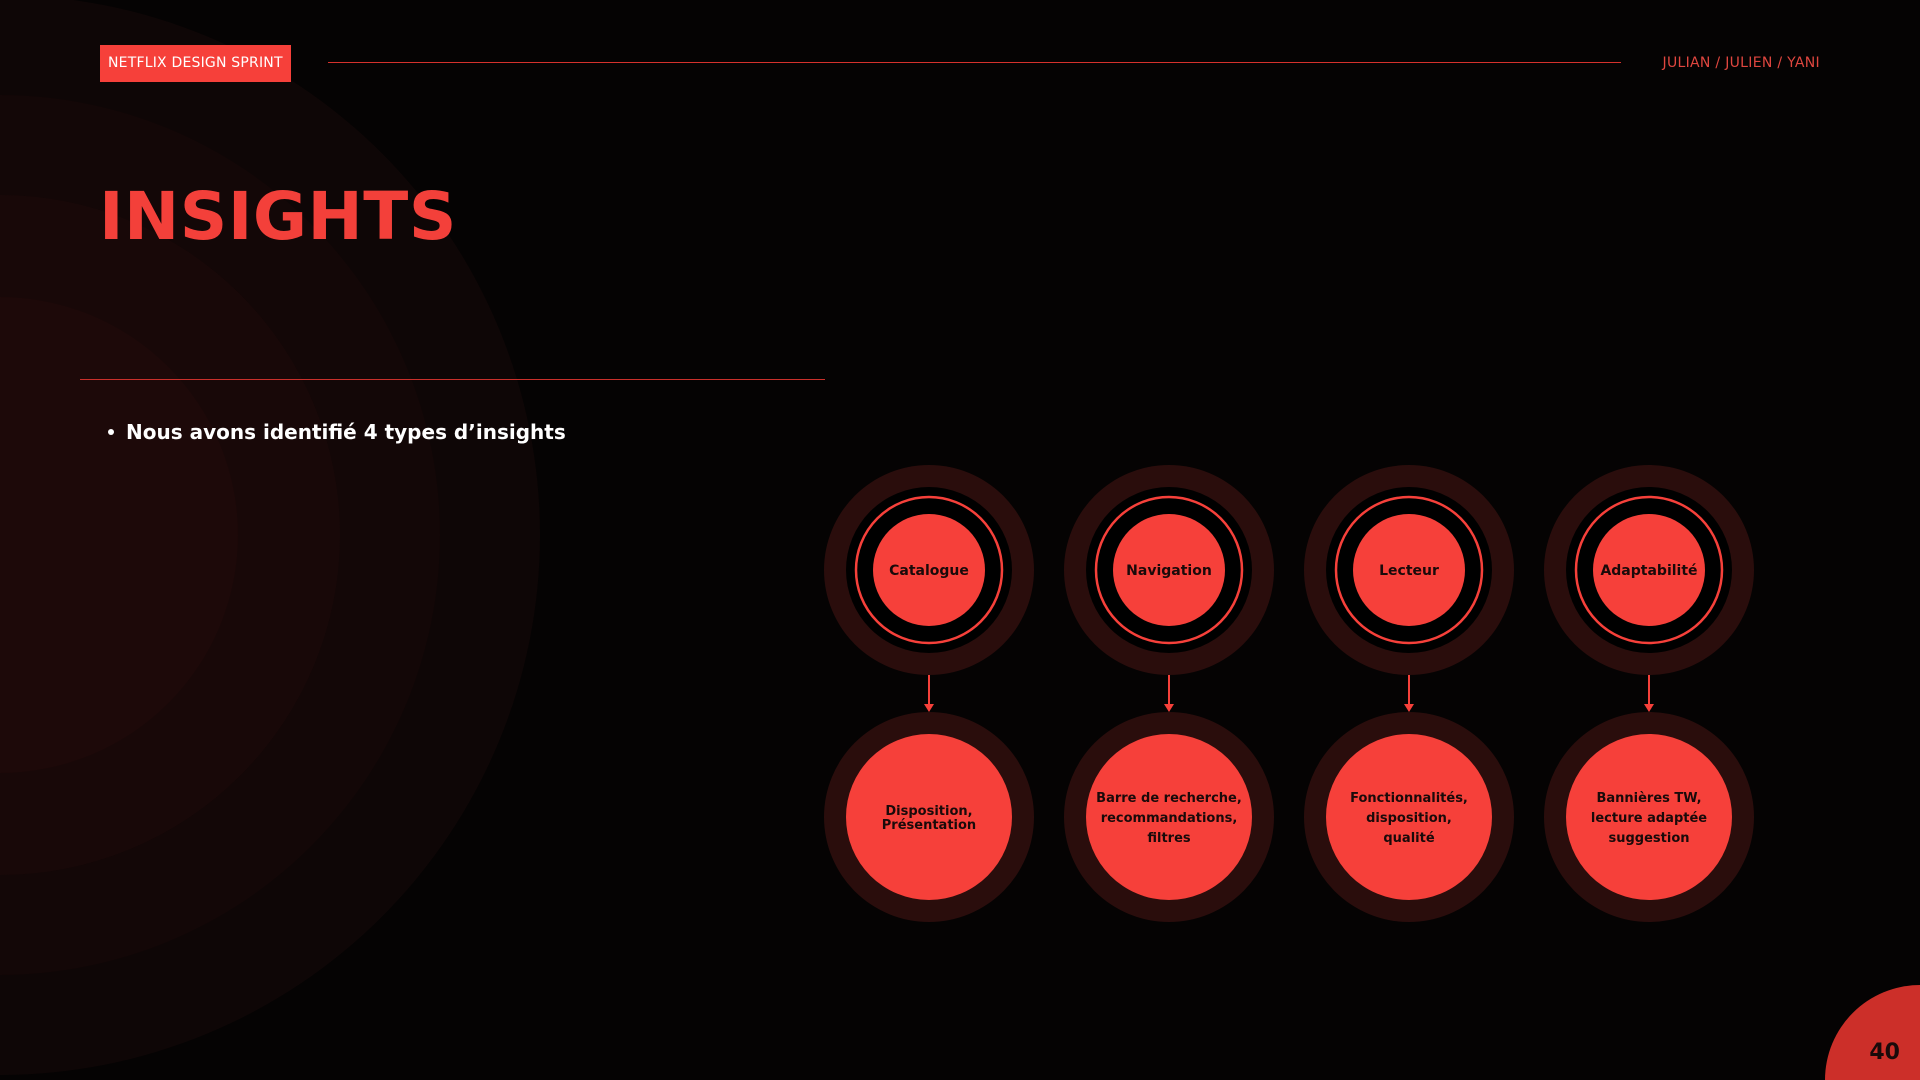 The height and width of the screenshot is (1080, 1920). Describe the element at coordinates (1408, 838) in the screenshot. I see `detail-text-line: qualité` at that location.